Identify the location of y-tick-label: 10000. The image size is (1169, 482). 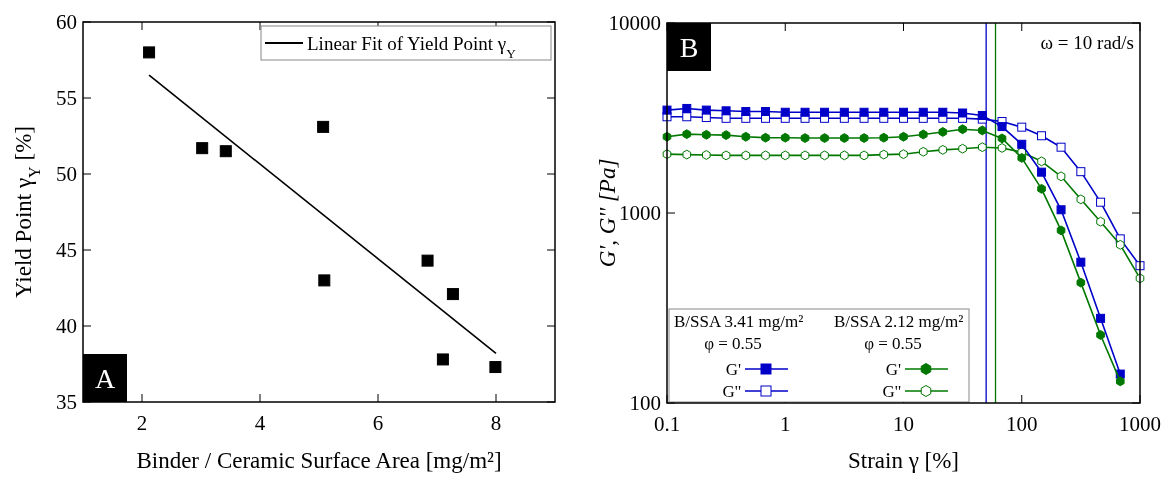
(634, 23).